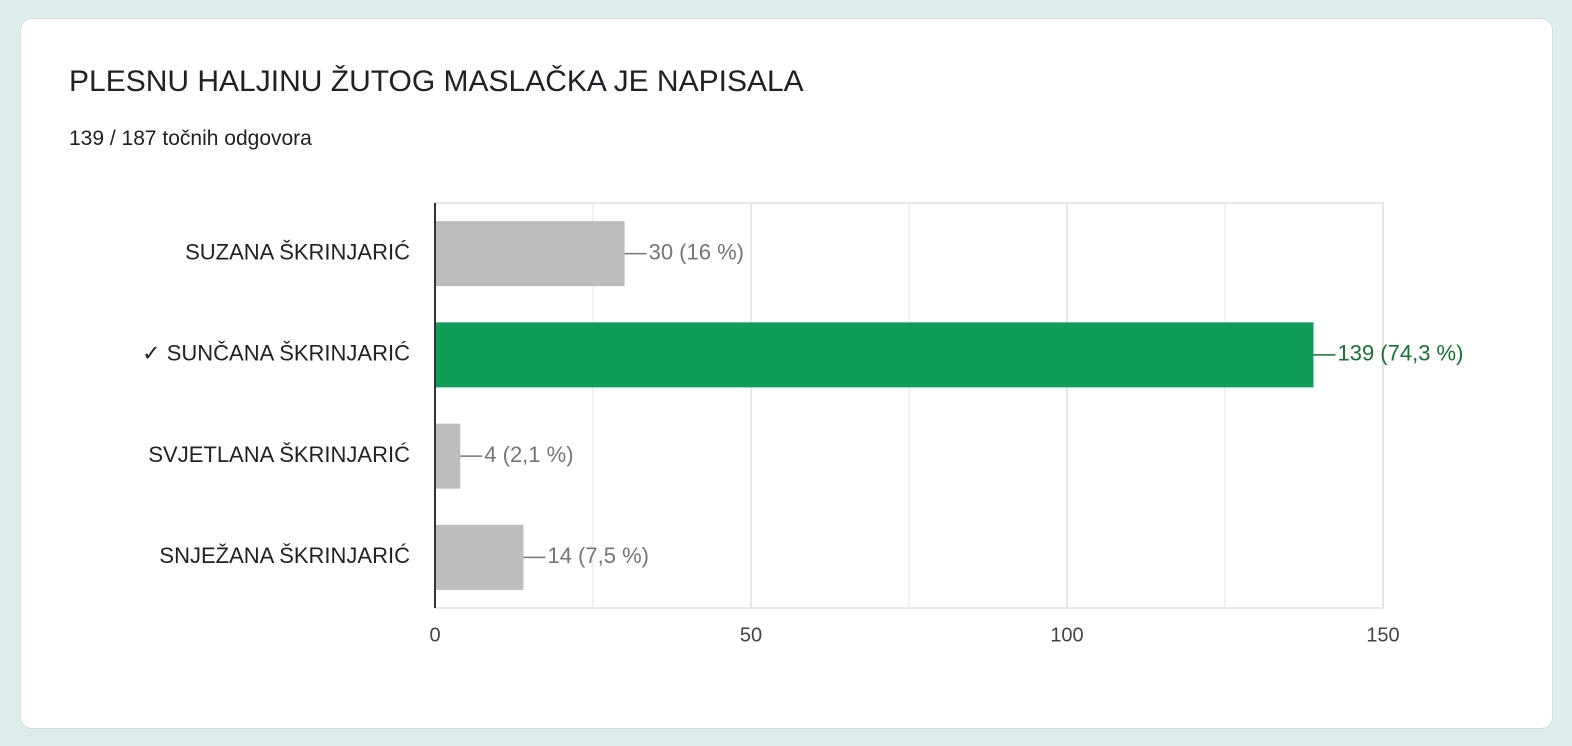 The width and height of the screenshot is (1572, 746). What do you see at coordinates (1382, 635) in the screenshot?
I see `x-tick-label: 150` at bounding box center [1382, 635].